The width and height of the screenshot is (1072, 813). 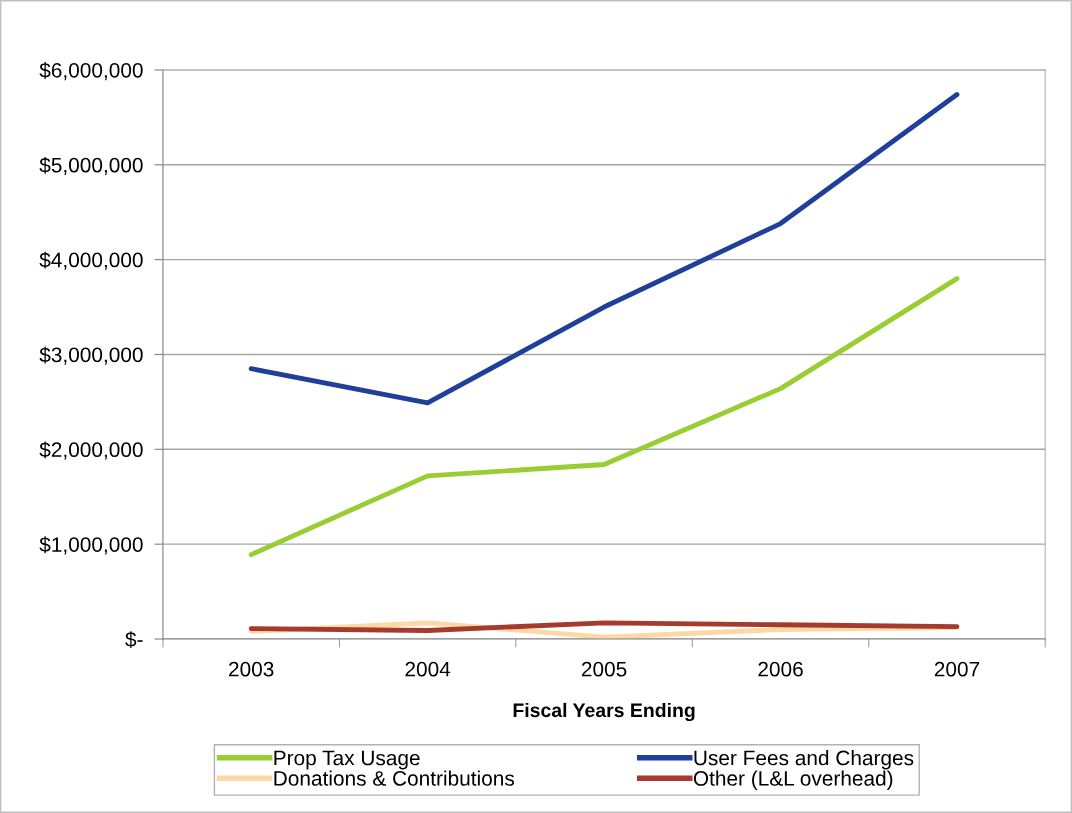 What do you see at coordinates (347, 760) in the screenshot?
I see `legend-label: Prop Tax Usage` at bounding box center [347, 760].